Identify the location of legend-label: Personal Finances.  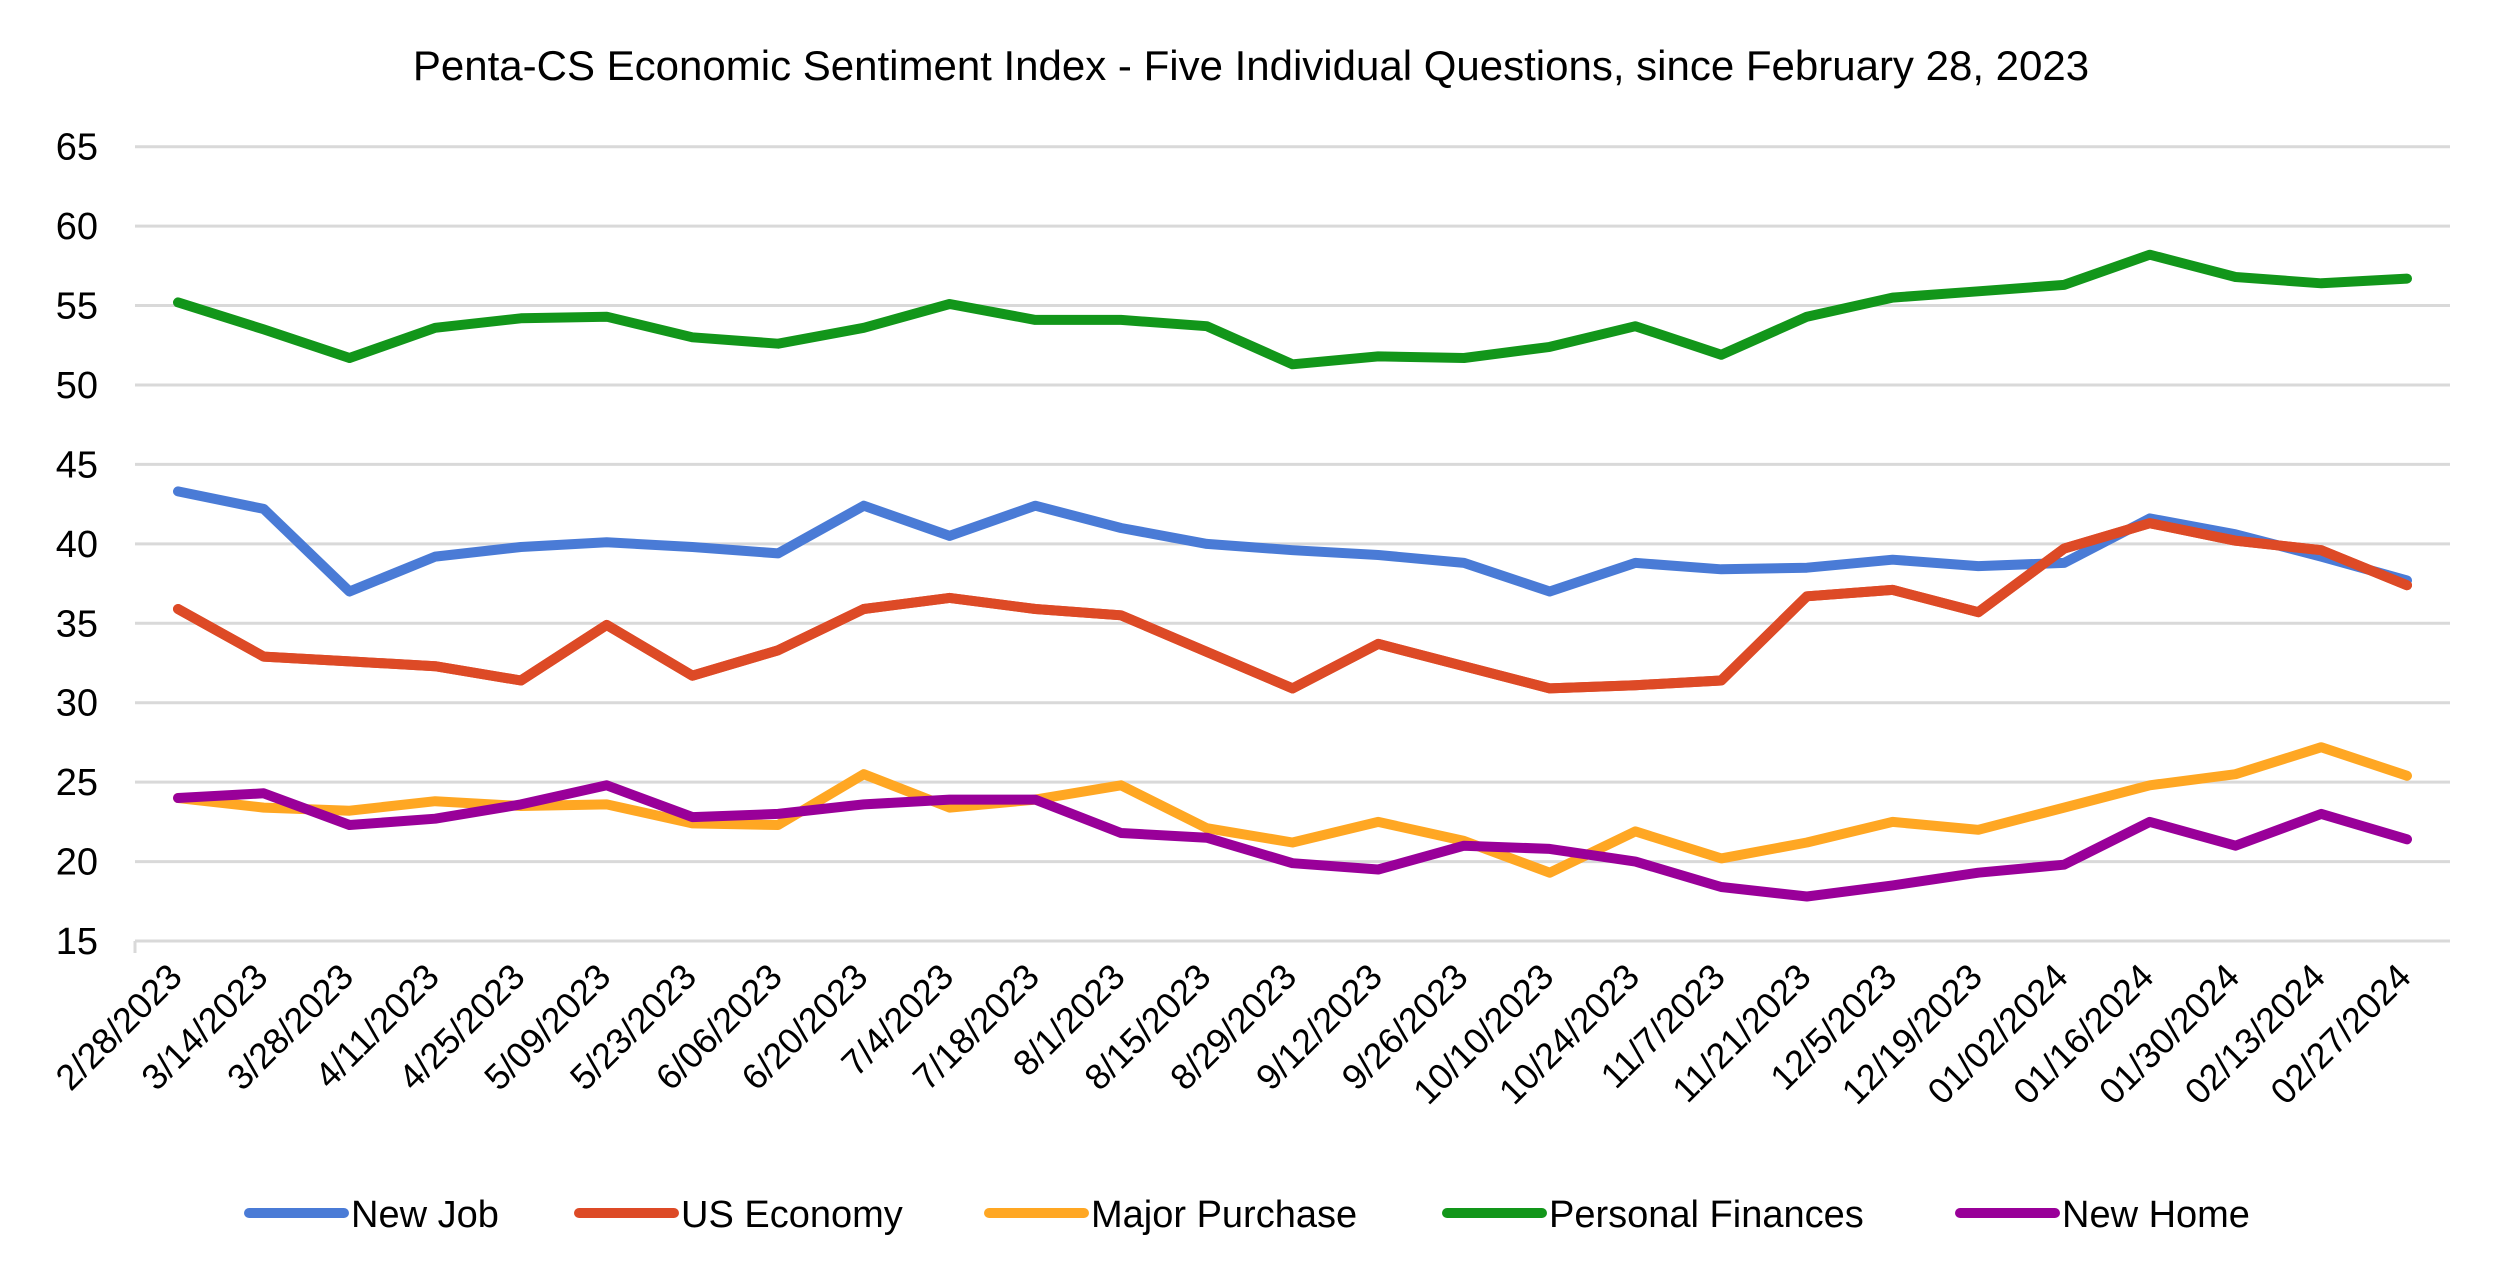
(1706, 1215).